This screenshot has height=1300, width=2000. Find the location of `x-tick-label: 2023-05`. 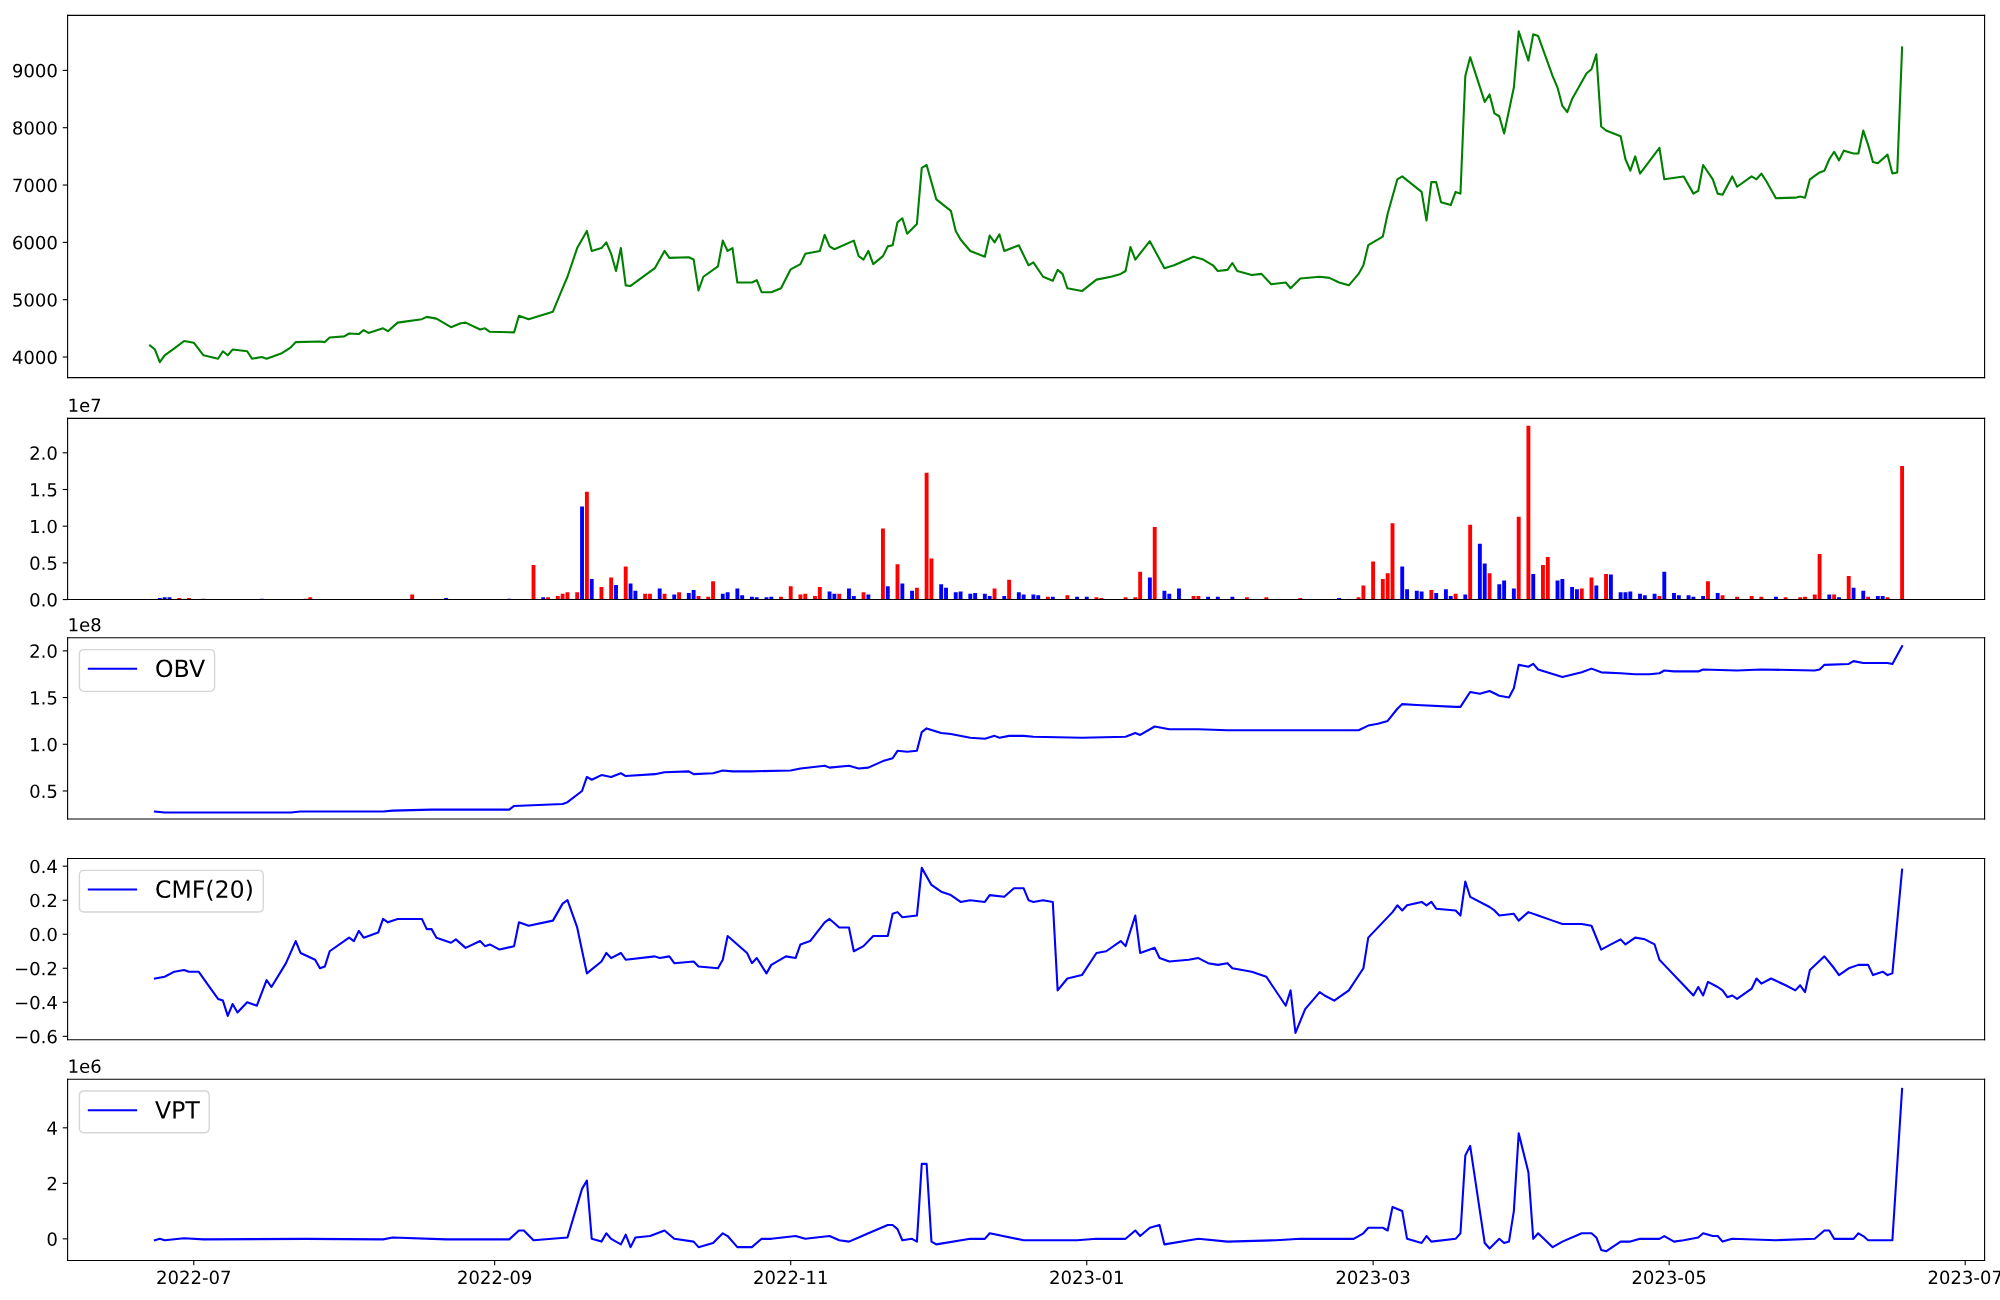

x-tick-label: 2023-05 is located at coordinates (1669, 1277).